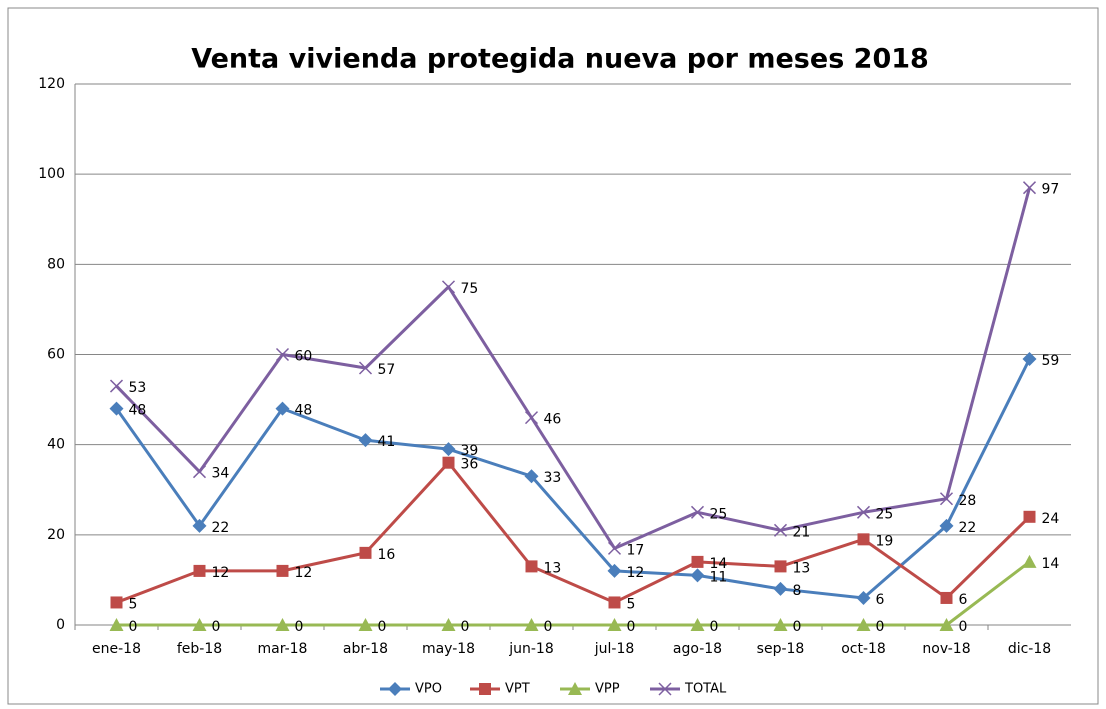 The width and height of the screenshot is (1106, 709). Describe the element at coordinates (553, 420) in the screenshot. I see `data-label: 46` at that location.